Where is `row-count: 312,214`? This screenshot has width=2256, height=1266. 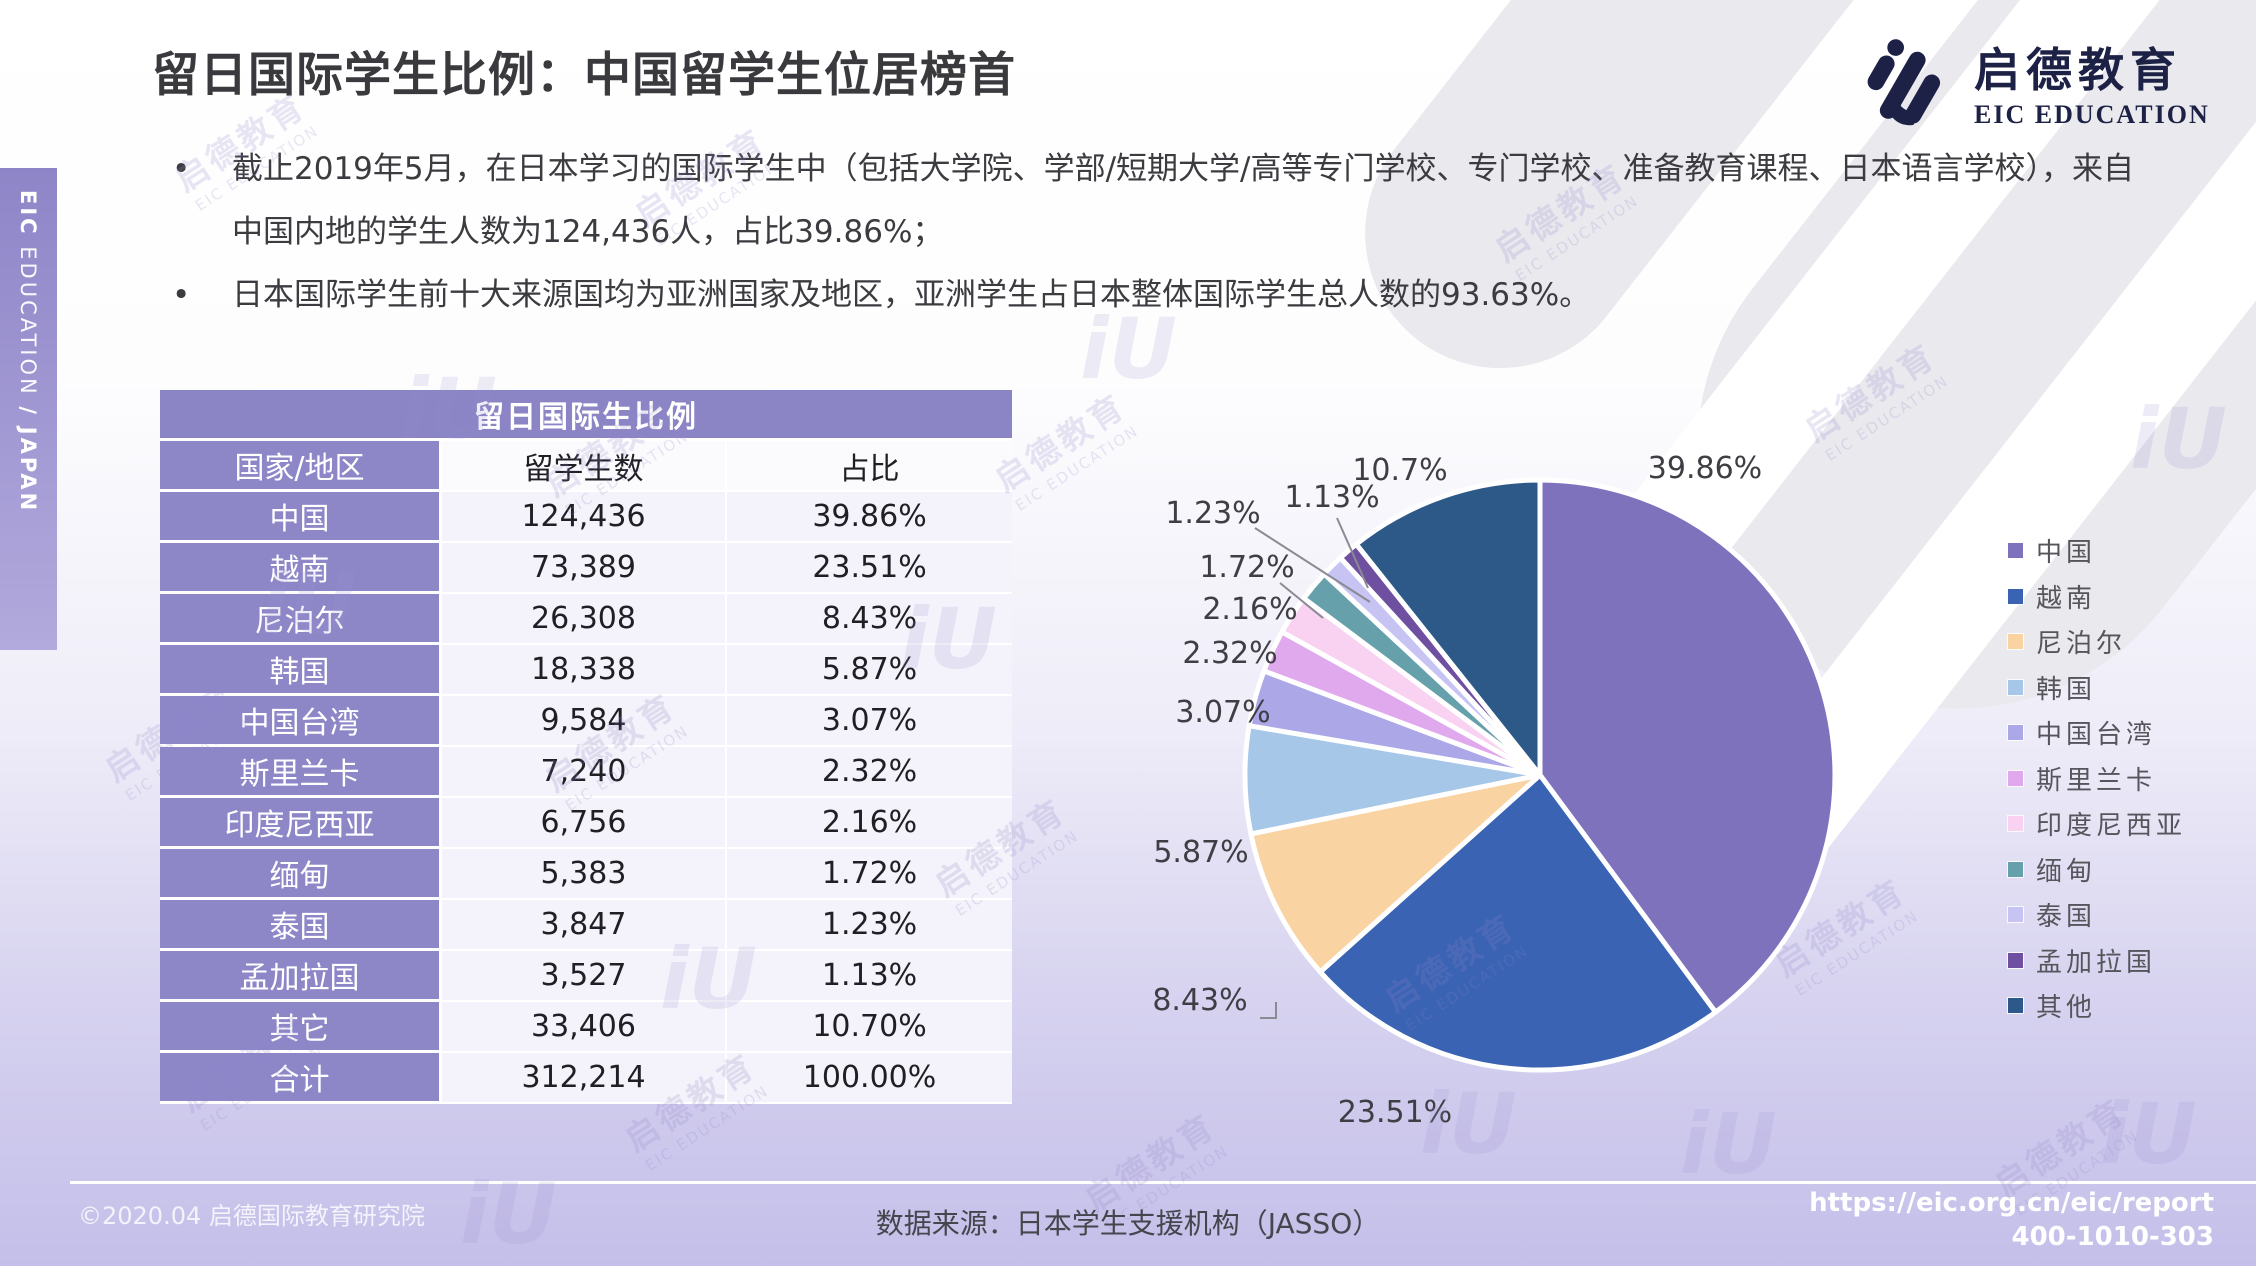
row-count: 312,214 is located at coordinates (583, 1078).